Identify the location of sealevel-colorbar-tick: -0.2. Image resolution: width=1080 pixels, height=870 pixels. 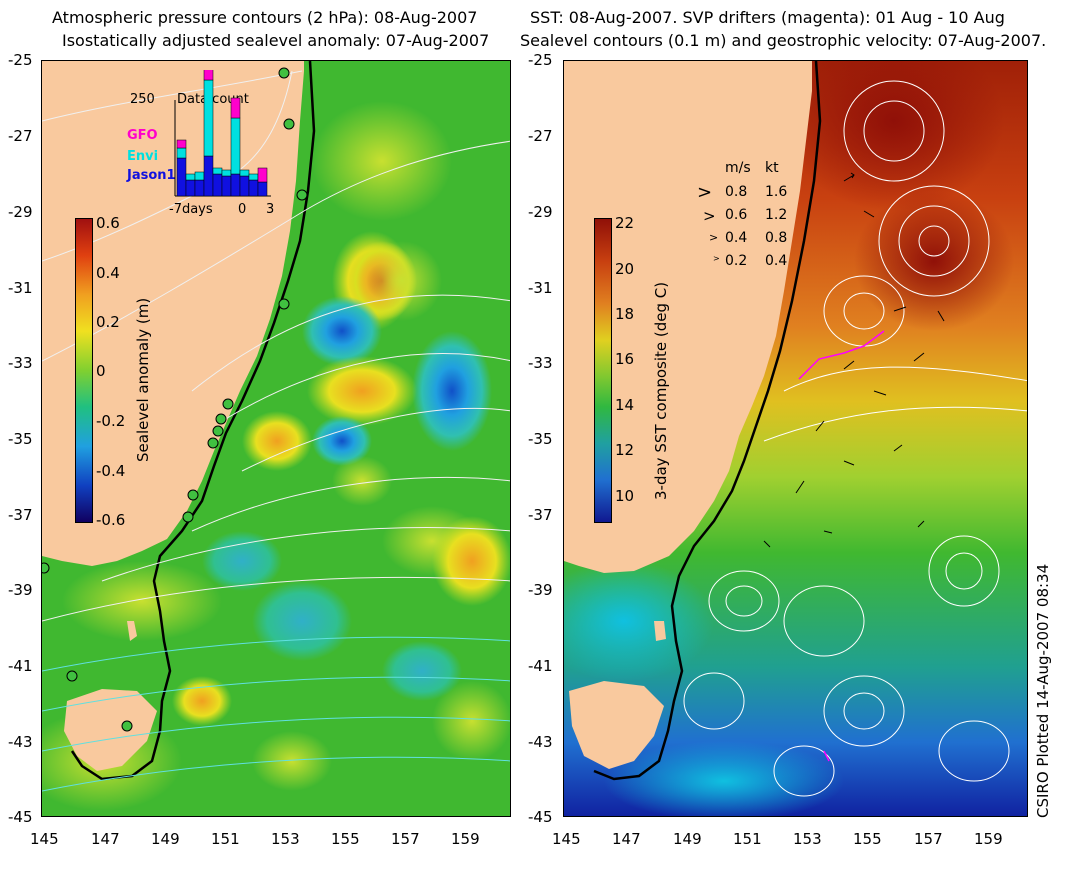
(111, 421).